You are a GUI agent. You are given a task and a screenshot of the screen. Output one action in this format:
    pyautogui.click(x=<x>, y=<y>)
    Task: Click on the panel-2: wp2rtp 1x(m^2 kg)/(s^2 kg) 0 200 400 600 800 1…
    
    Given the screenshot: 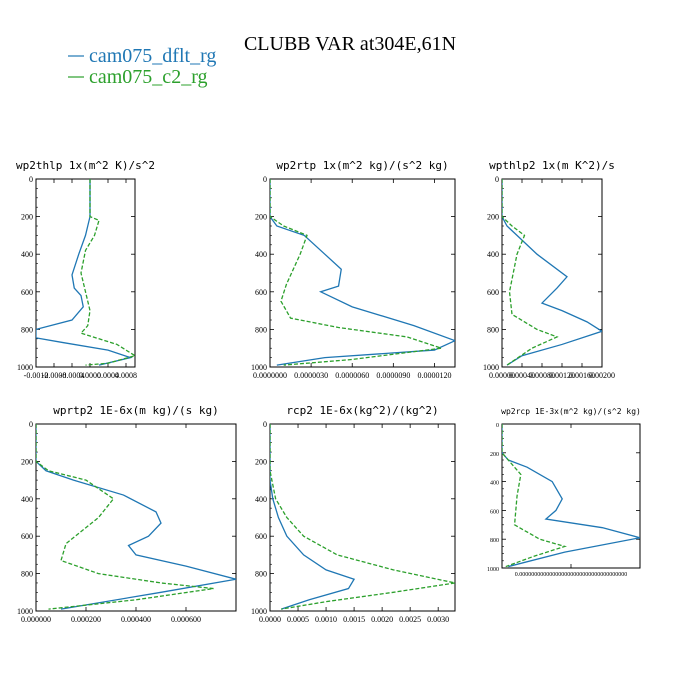 What is the action you would take?
    pyautogui.click(x=353, y=269)
    